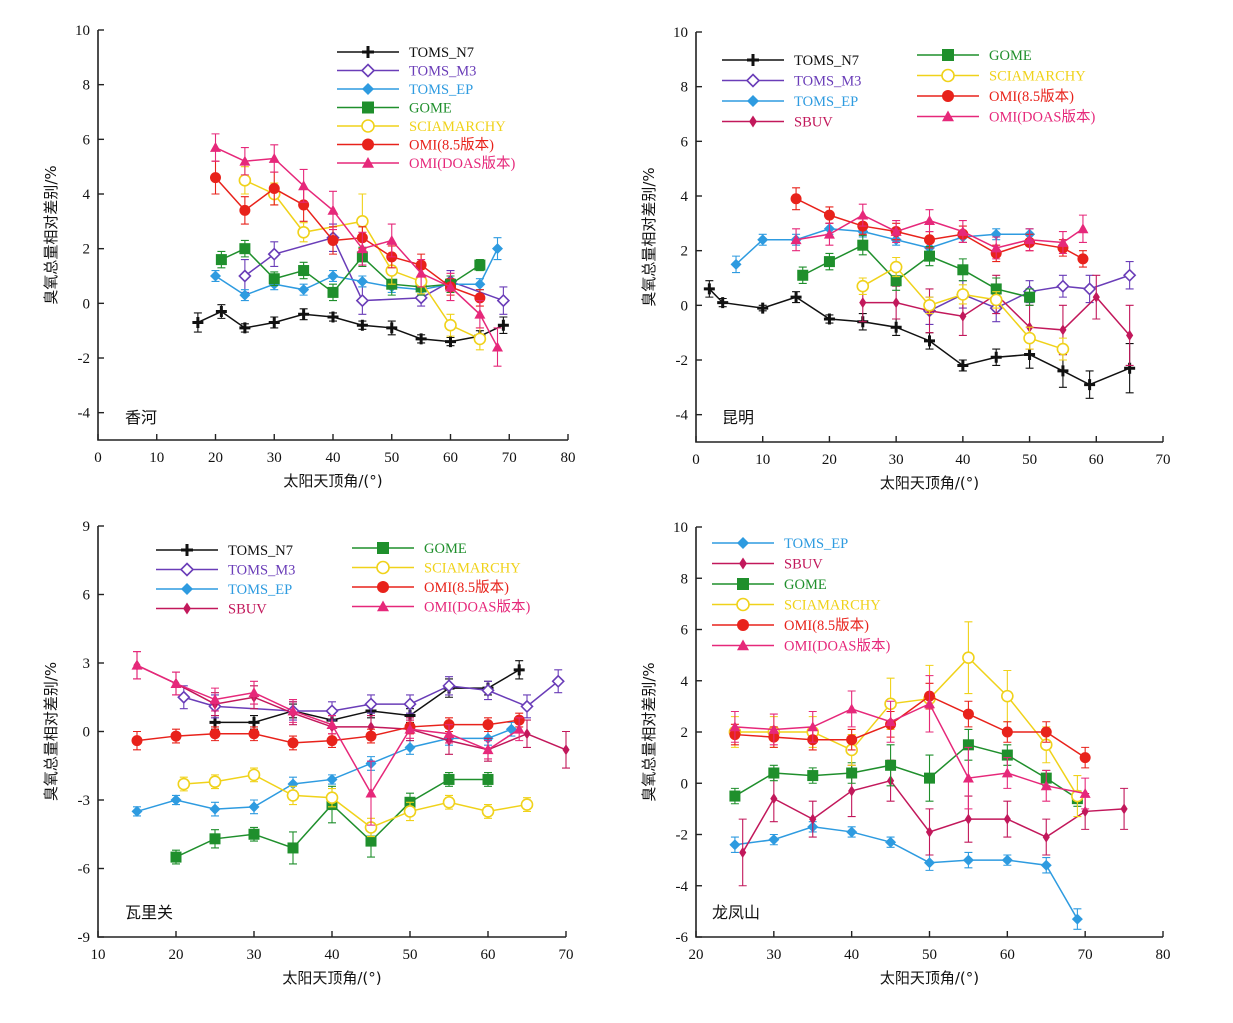 The height and width of the screenshot is (1023, 1233). I want to click on x-tick-label: 30, so click(896, 460).